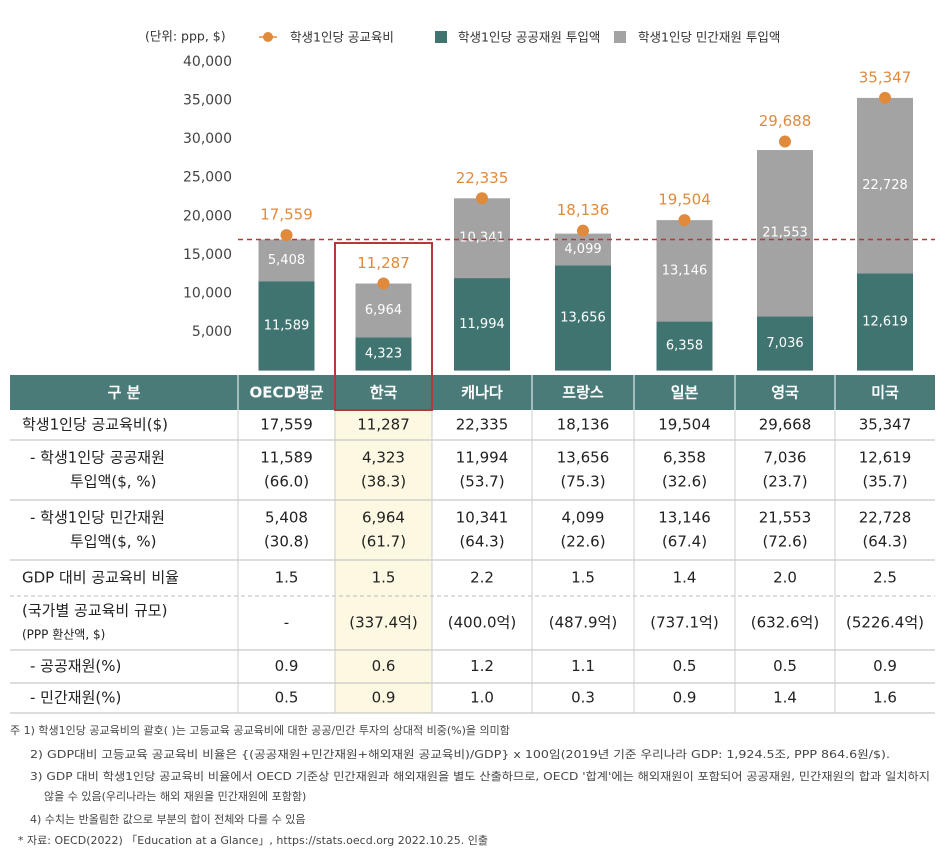  What do you see at coordinates (384, 393) in the screenshot?
I see `table-header-cell: 한국` at bounding box center [384, 393].